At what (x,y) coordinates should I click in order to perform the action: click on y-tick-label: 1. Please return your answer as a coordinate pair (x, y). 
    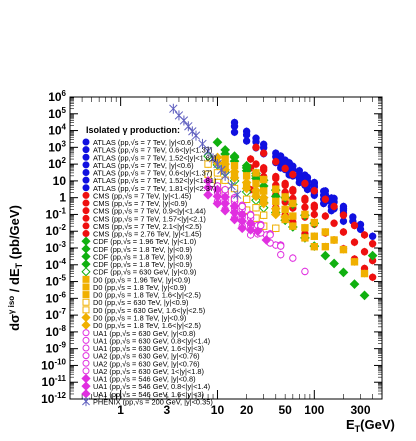
    Looking at the image, I should click on (62, 198).